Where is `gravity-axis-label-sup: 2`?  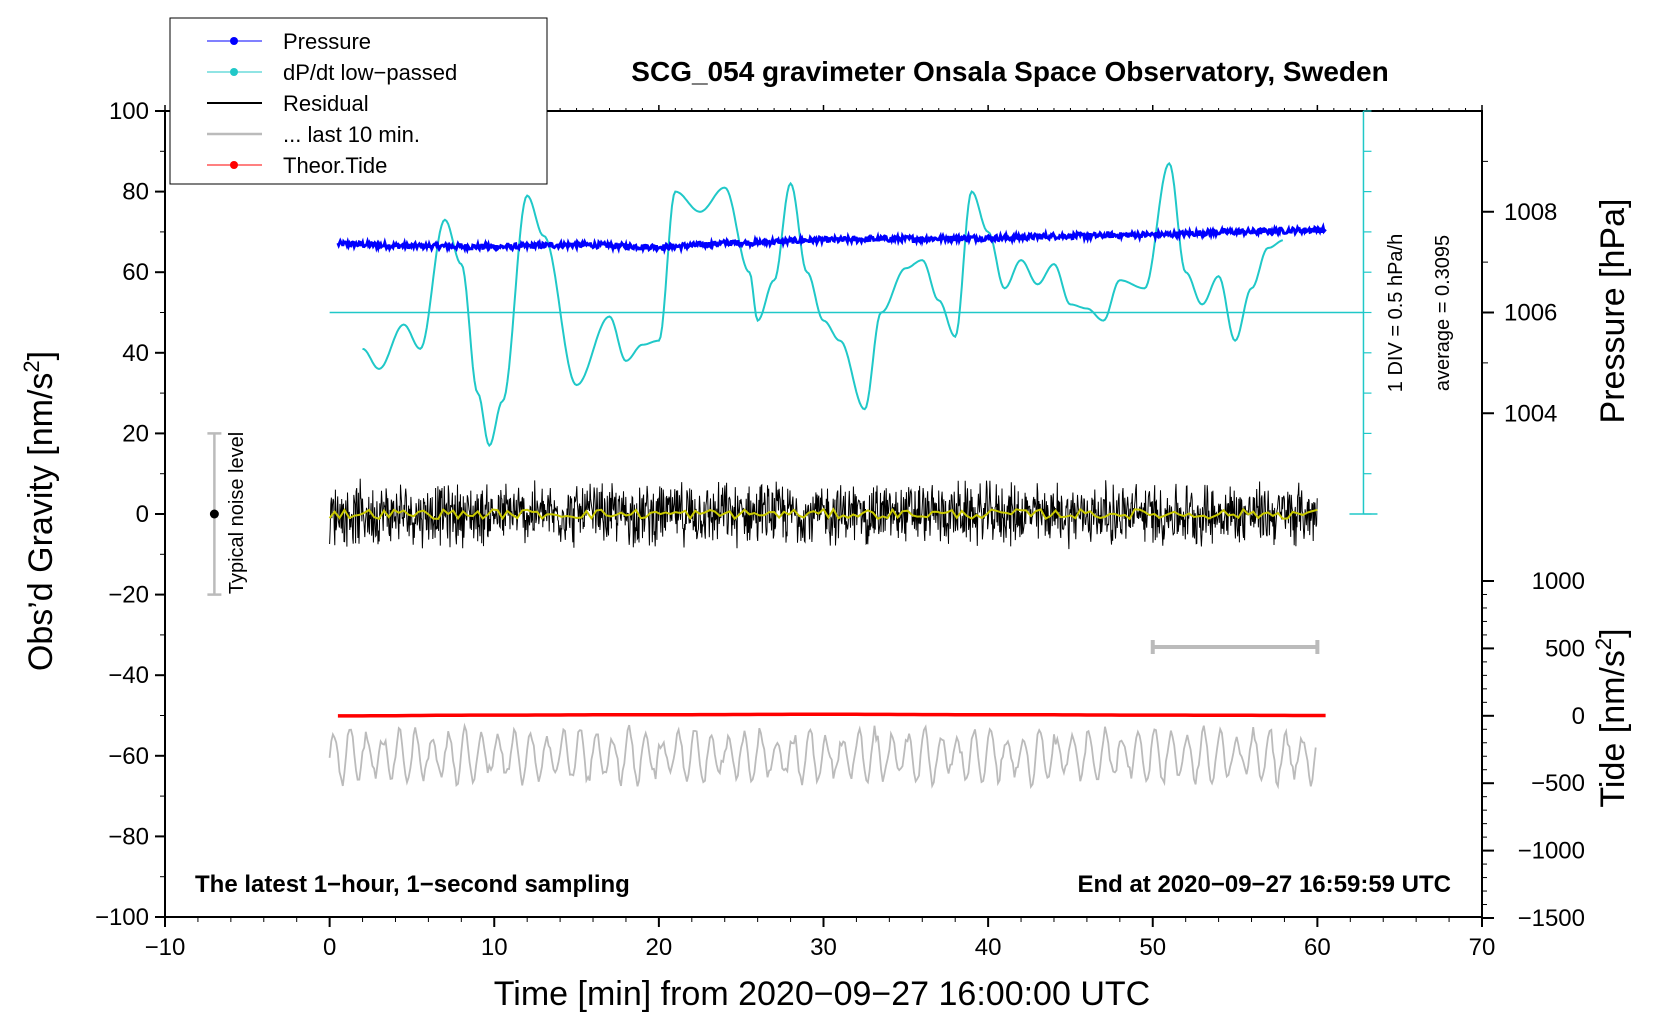 gravity-axis-label-sup: 2 is located at coordinates (31, 366).